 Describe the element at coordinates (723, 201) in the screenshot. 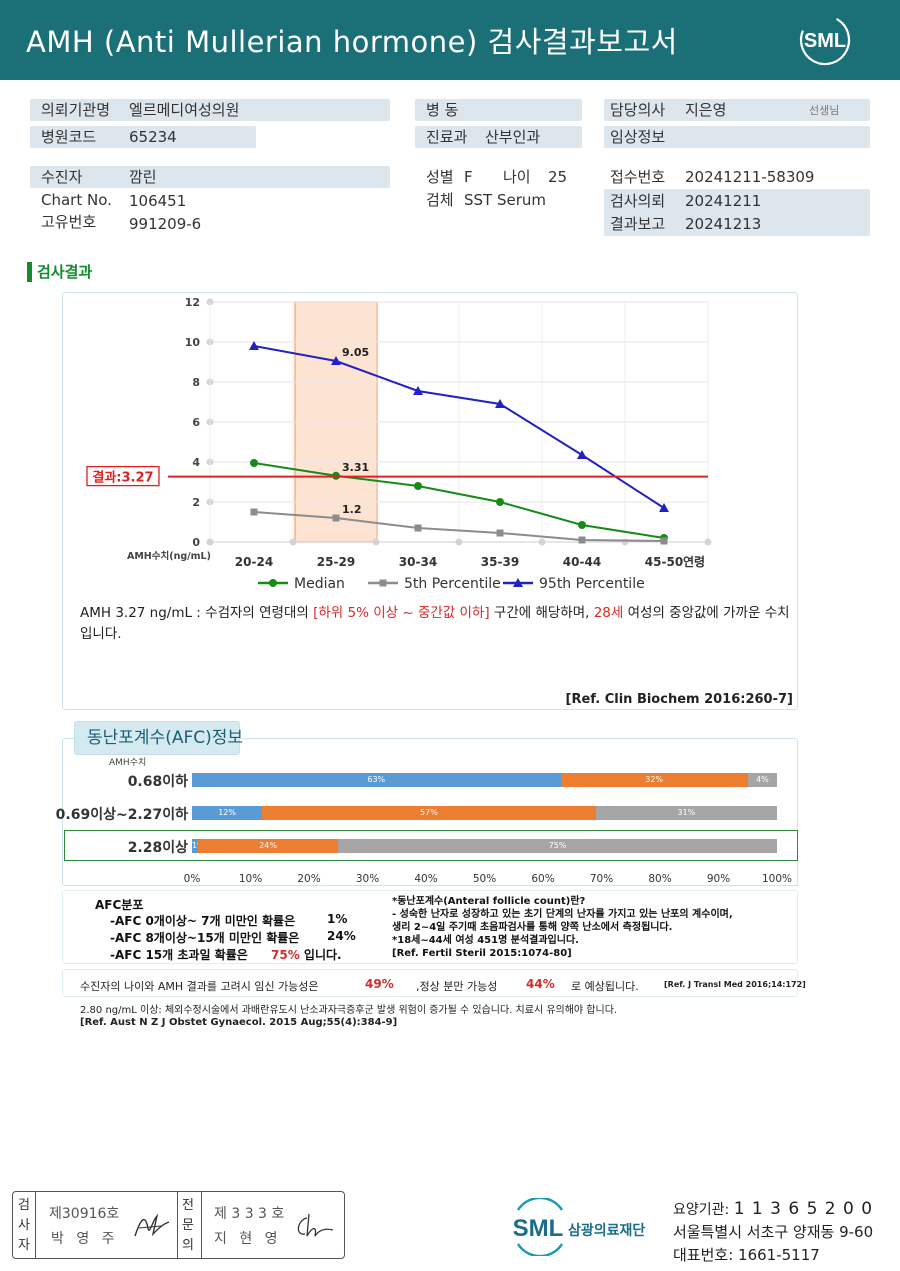

I see `test-req-date: 20241211` at that location.